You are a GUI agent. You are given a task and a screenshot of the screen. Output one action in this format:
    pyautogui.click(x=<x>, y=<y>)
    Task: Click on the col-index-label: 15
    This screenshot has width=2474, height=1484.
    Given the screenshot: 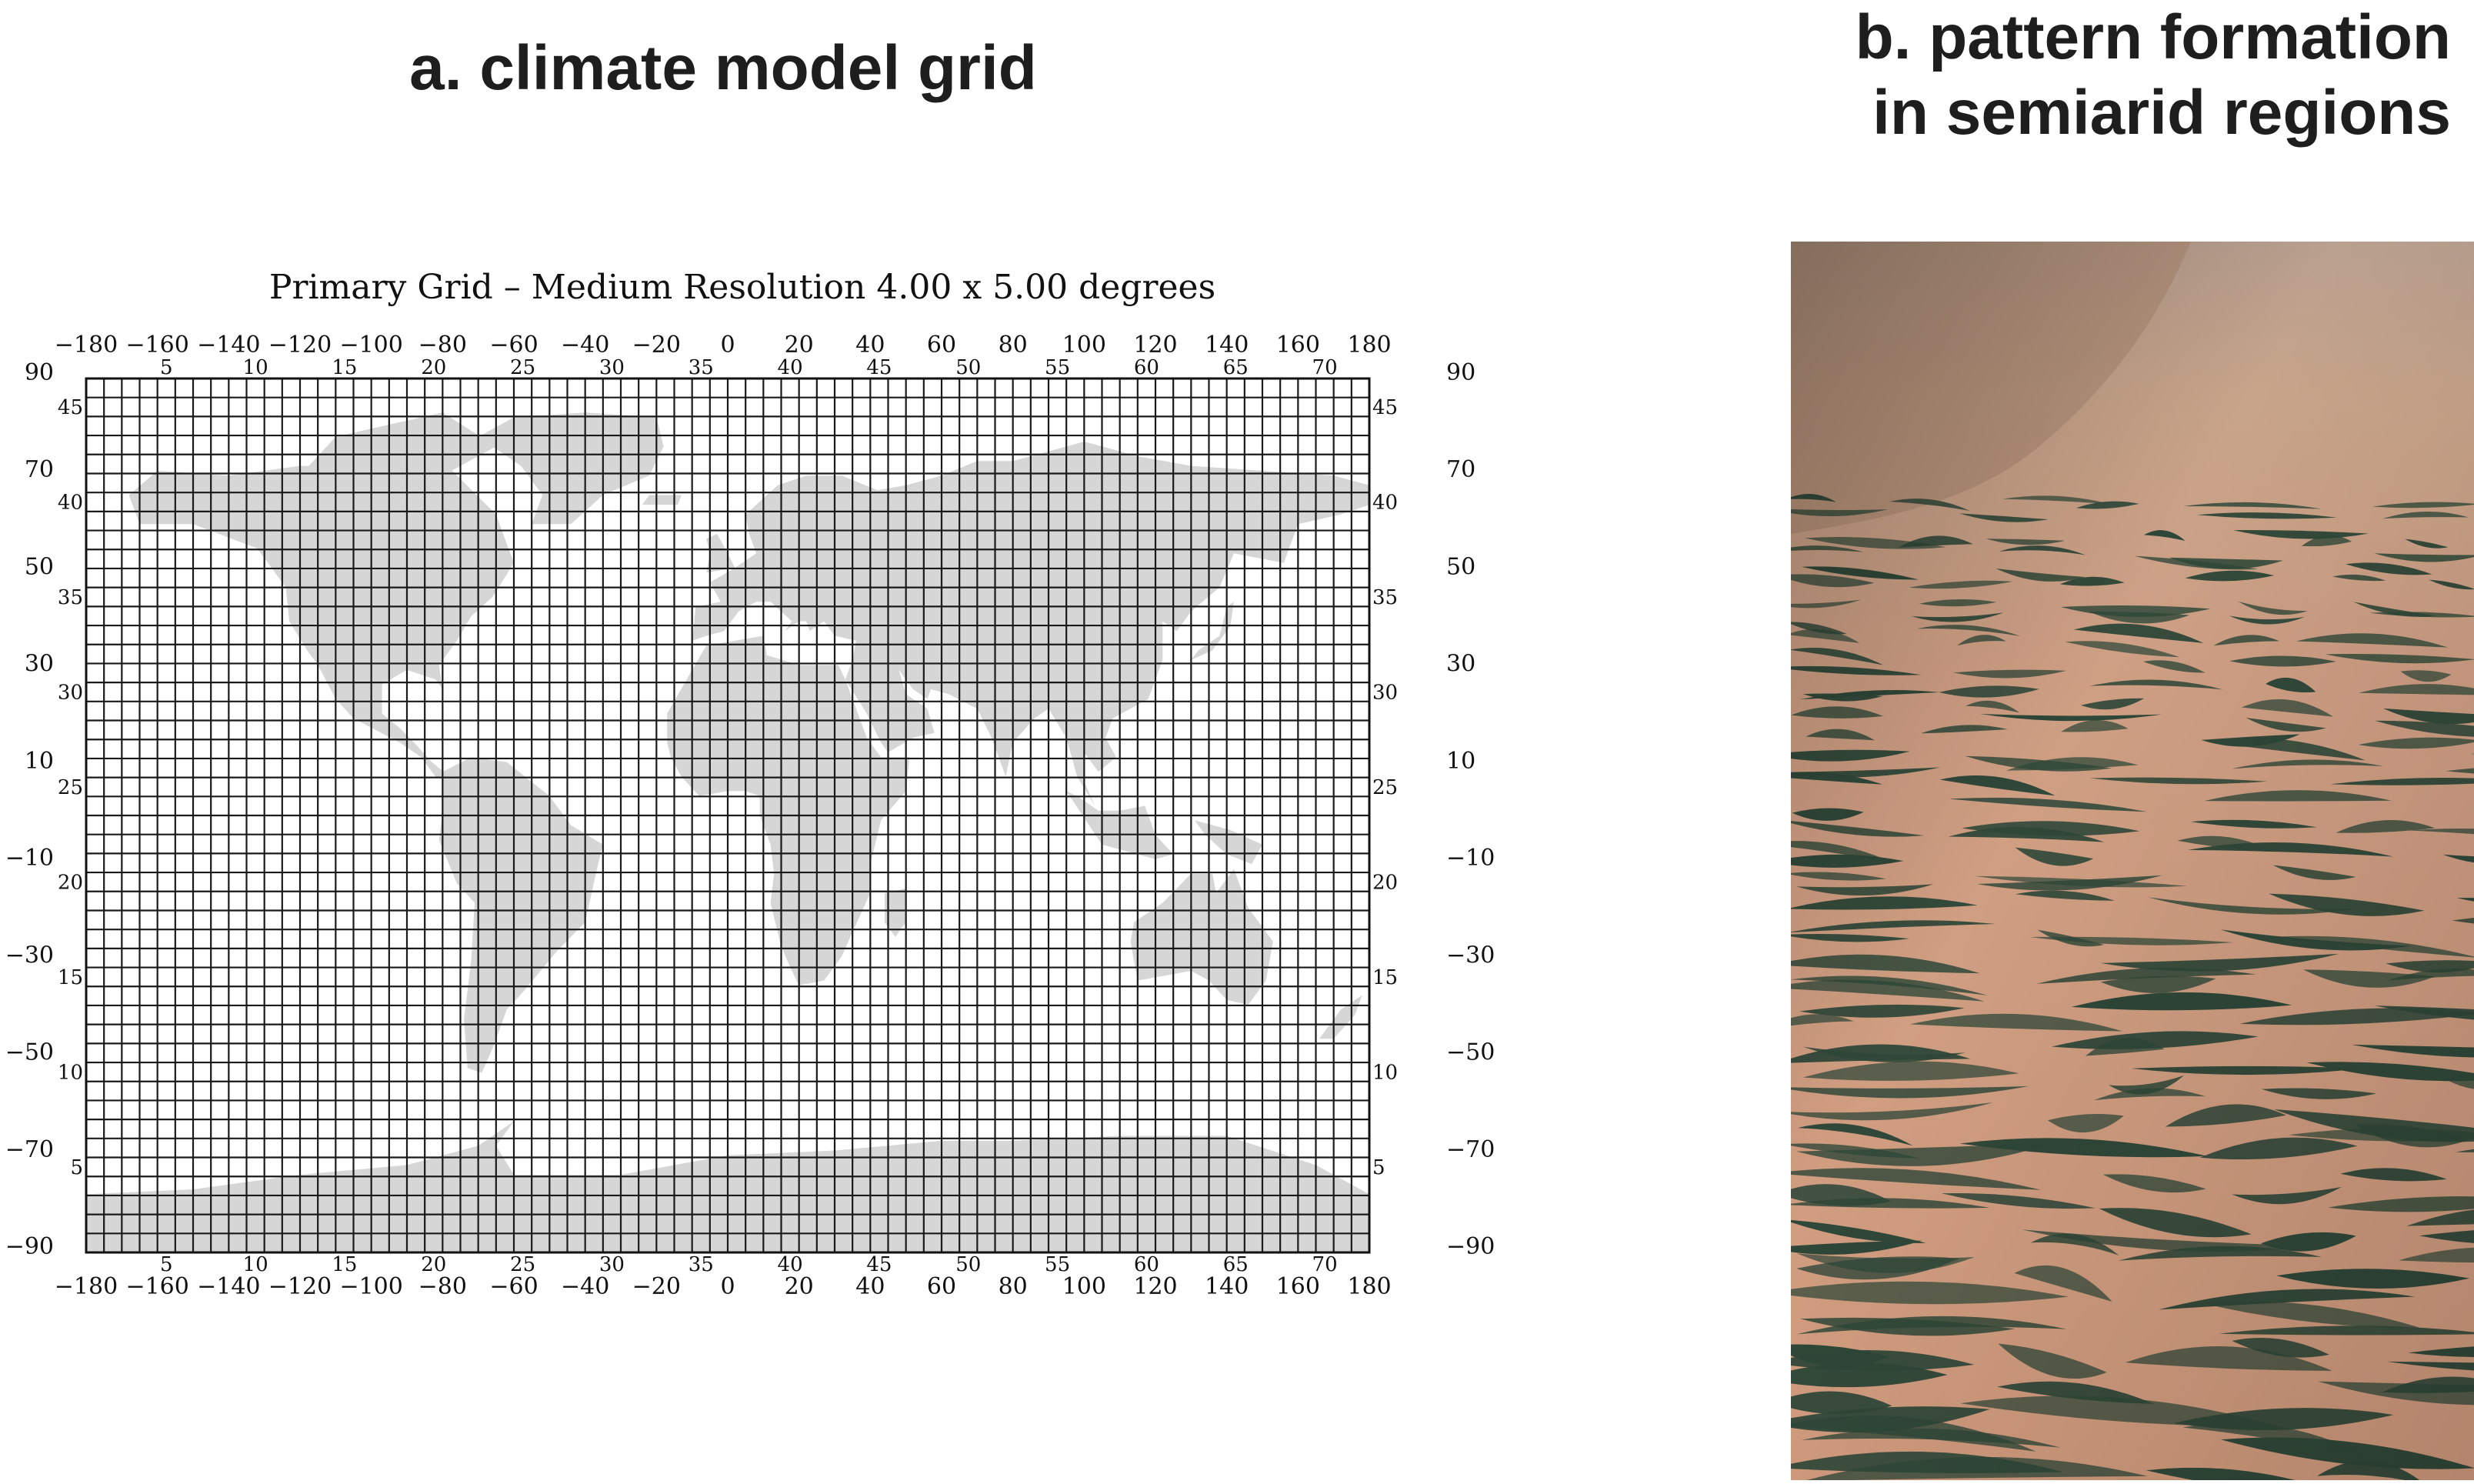 What is the action you would take?
    pyautogui.click(x=344, y=367)
    